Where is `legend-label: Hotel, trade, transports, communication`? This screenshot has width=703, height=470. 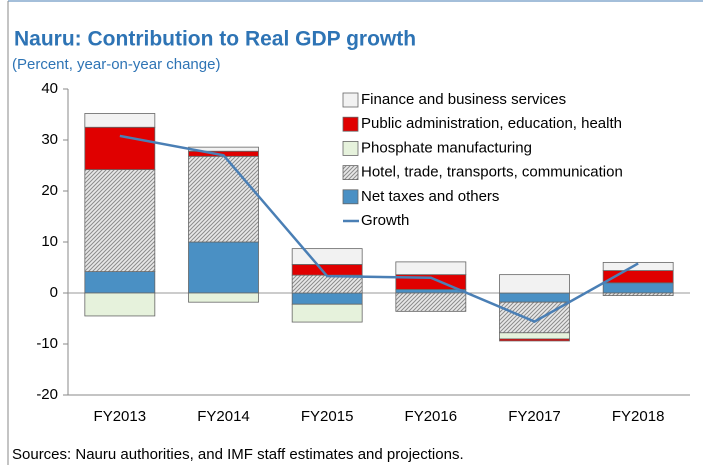 legend-label: Hotel, trade, transports, communication is located at coordinates (492, 172).